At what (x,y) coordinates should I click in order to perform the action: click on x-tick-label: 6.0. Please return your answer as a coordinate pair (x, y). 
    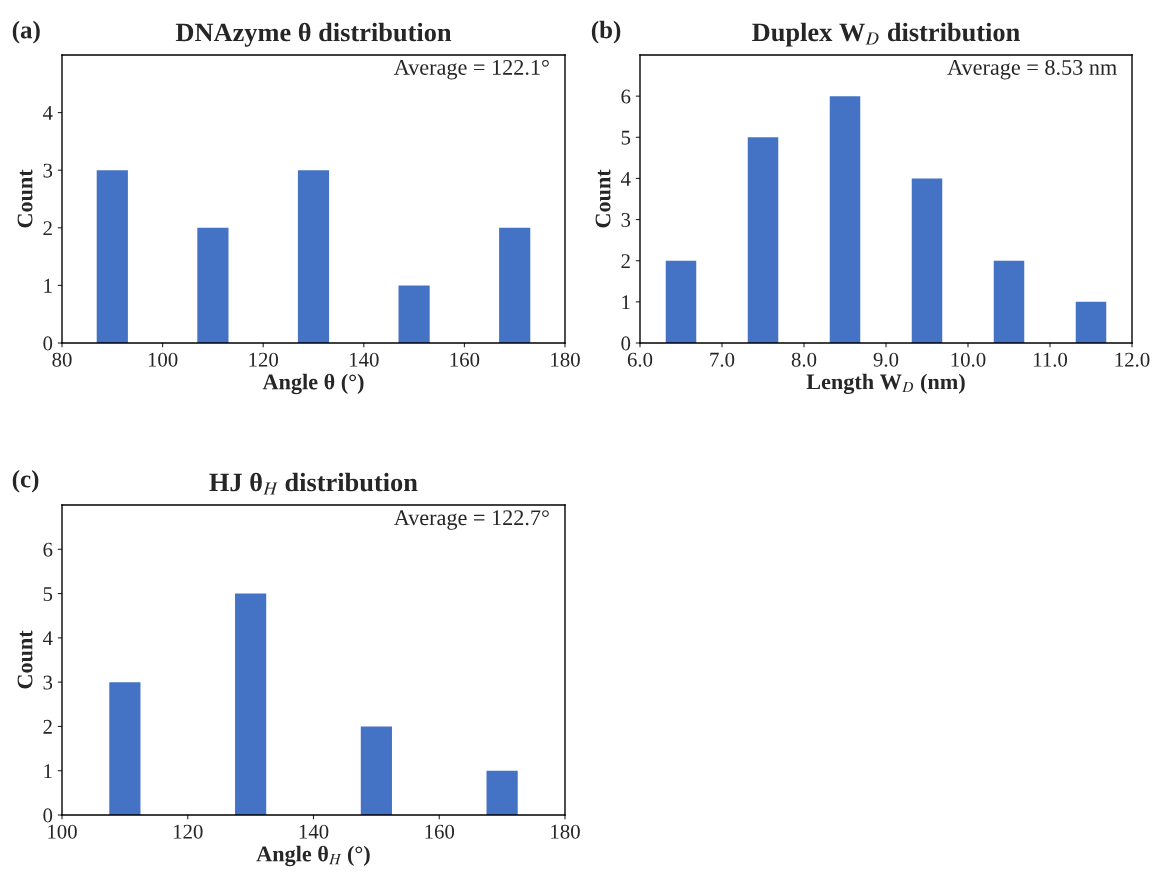
    Looking at the image, I should click on (640, 359).